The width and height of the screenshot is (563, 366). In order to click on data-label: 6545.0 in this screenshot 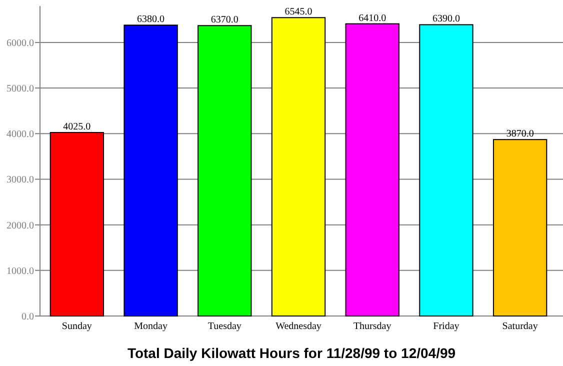, I will do `click(298, 12)`.